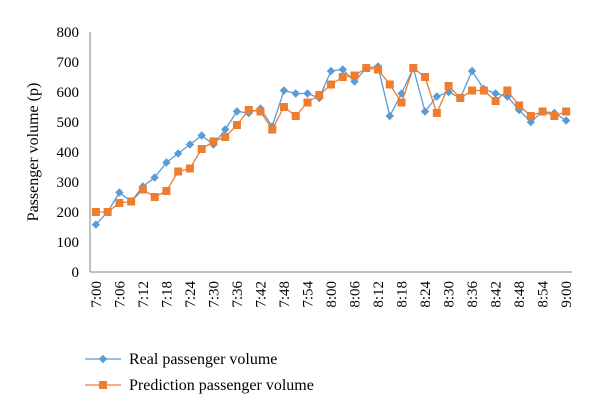  What do you see at coordinates (76, 273) in the screenshot?
I see `y-tick-label: 0` at bounding box center [76, 273].